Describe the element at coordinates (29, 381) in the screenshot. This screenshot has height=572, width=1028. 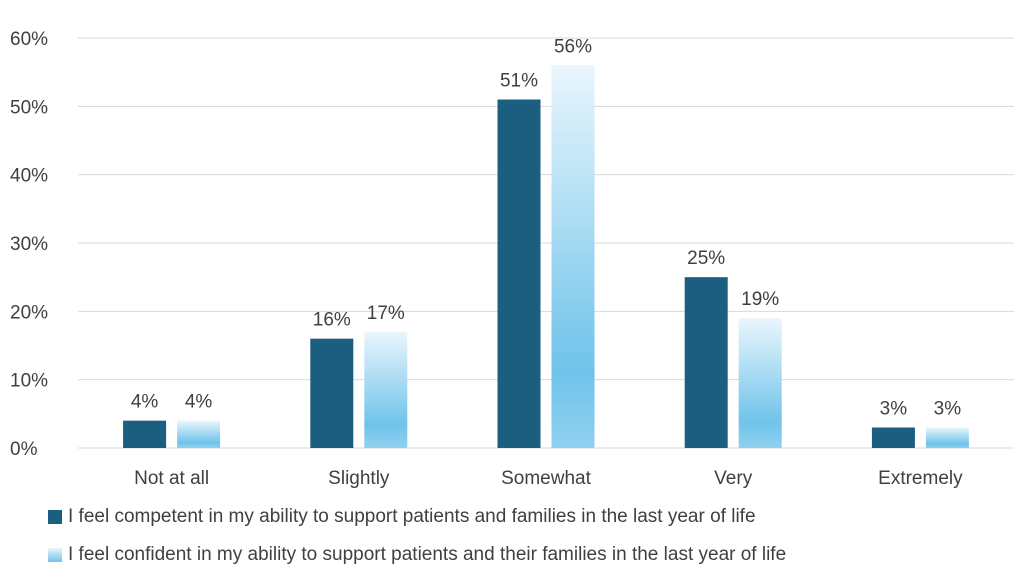
I see `y-tick-label: 10%` at that location.